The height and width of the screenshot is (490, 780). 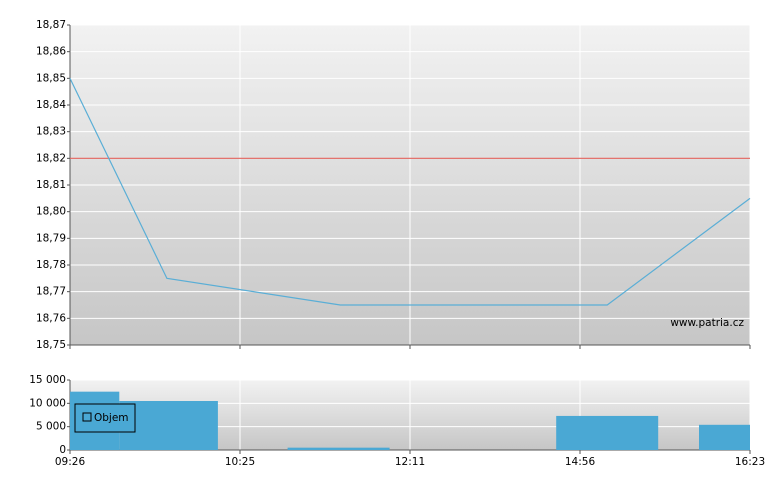 I want to click on y-tick-label: 18,85, so click(x=51, y=78).